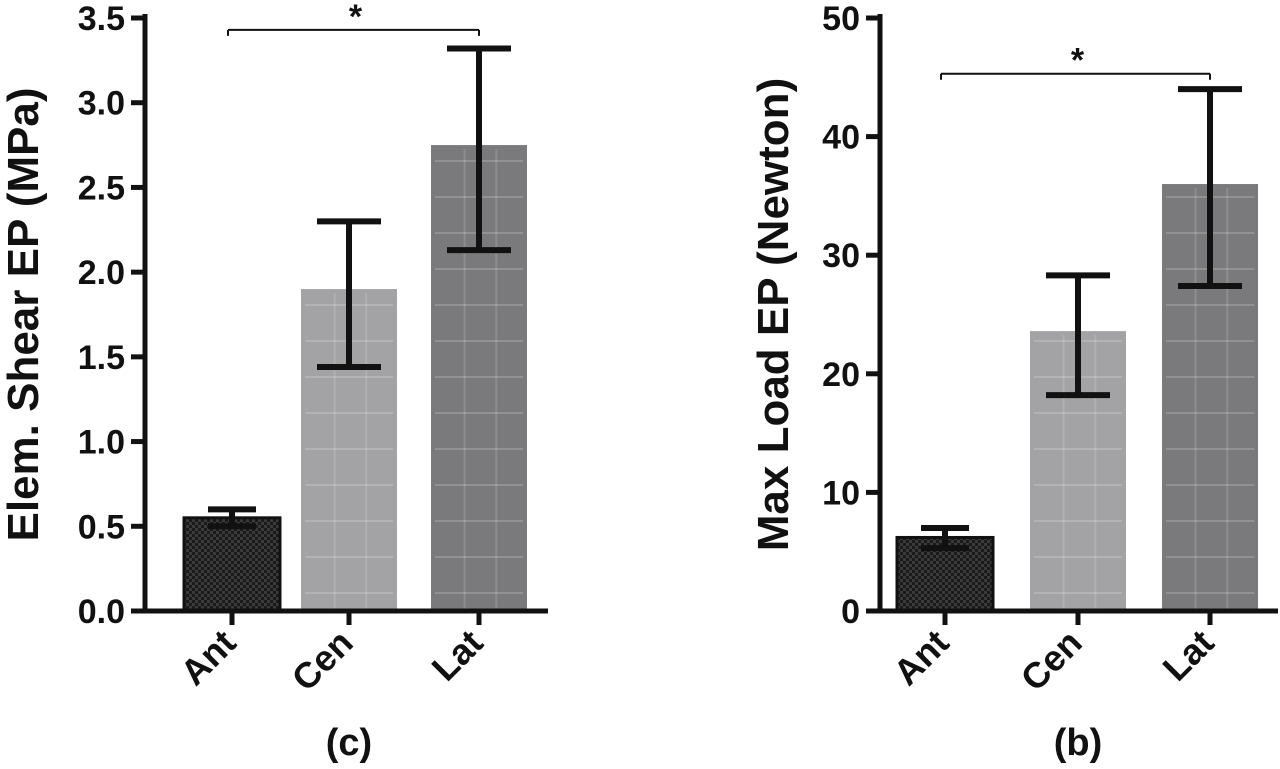 The height and width of the screenshot is (769, 1280). What do you see at coordinates (101, 358) in the screenshot?
I see `y-tick-label: 1.5` at bounding box center [101, 358].